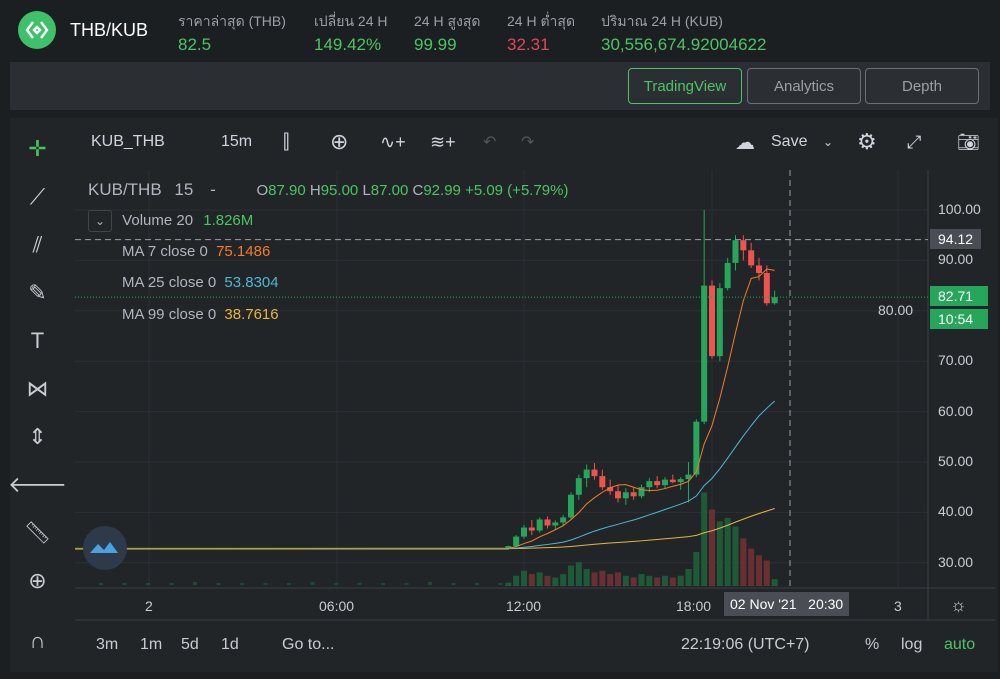  What do you see at coordinates (109, 30) in the screenshot?
I see `pair-title: THB/KUB` at bounding box center [109, 30].